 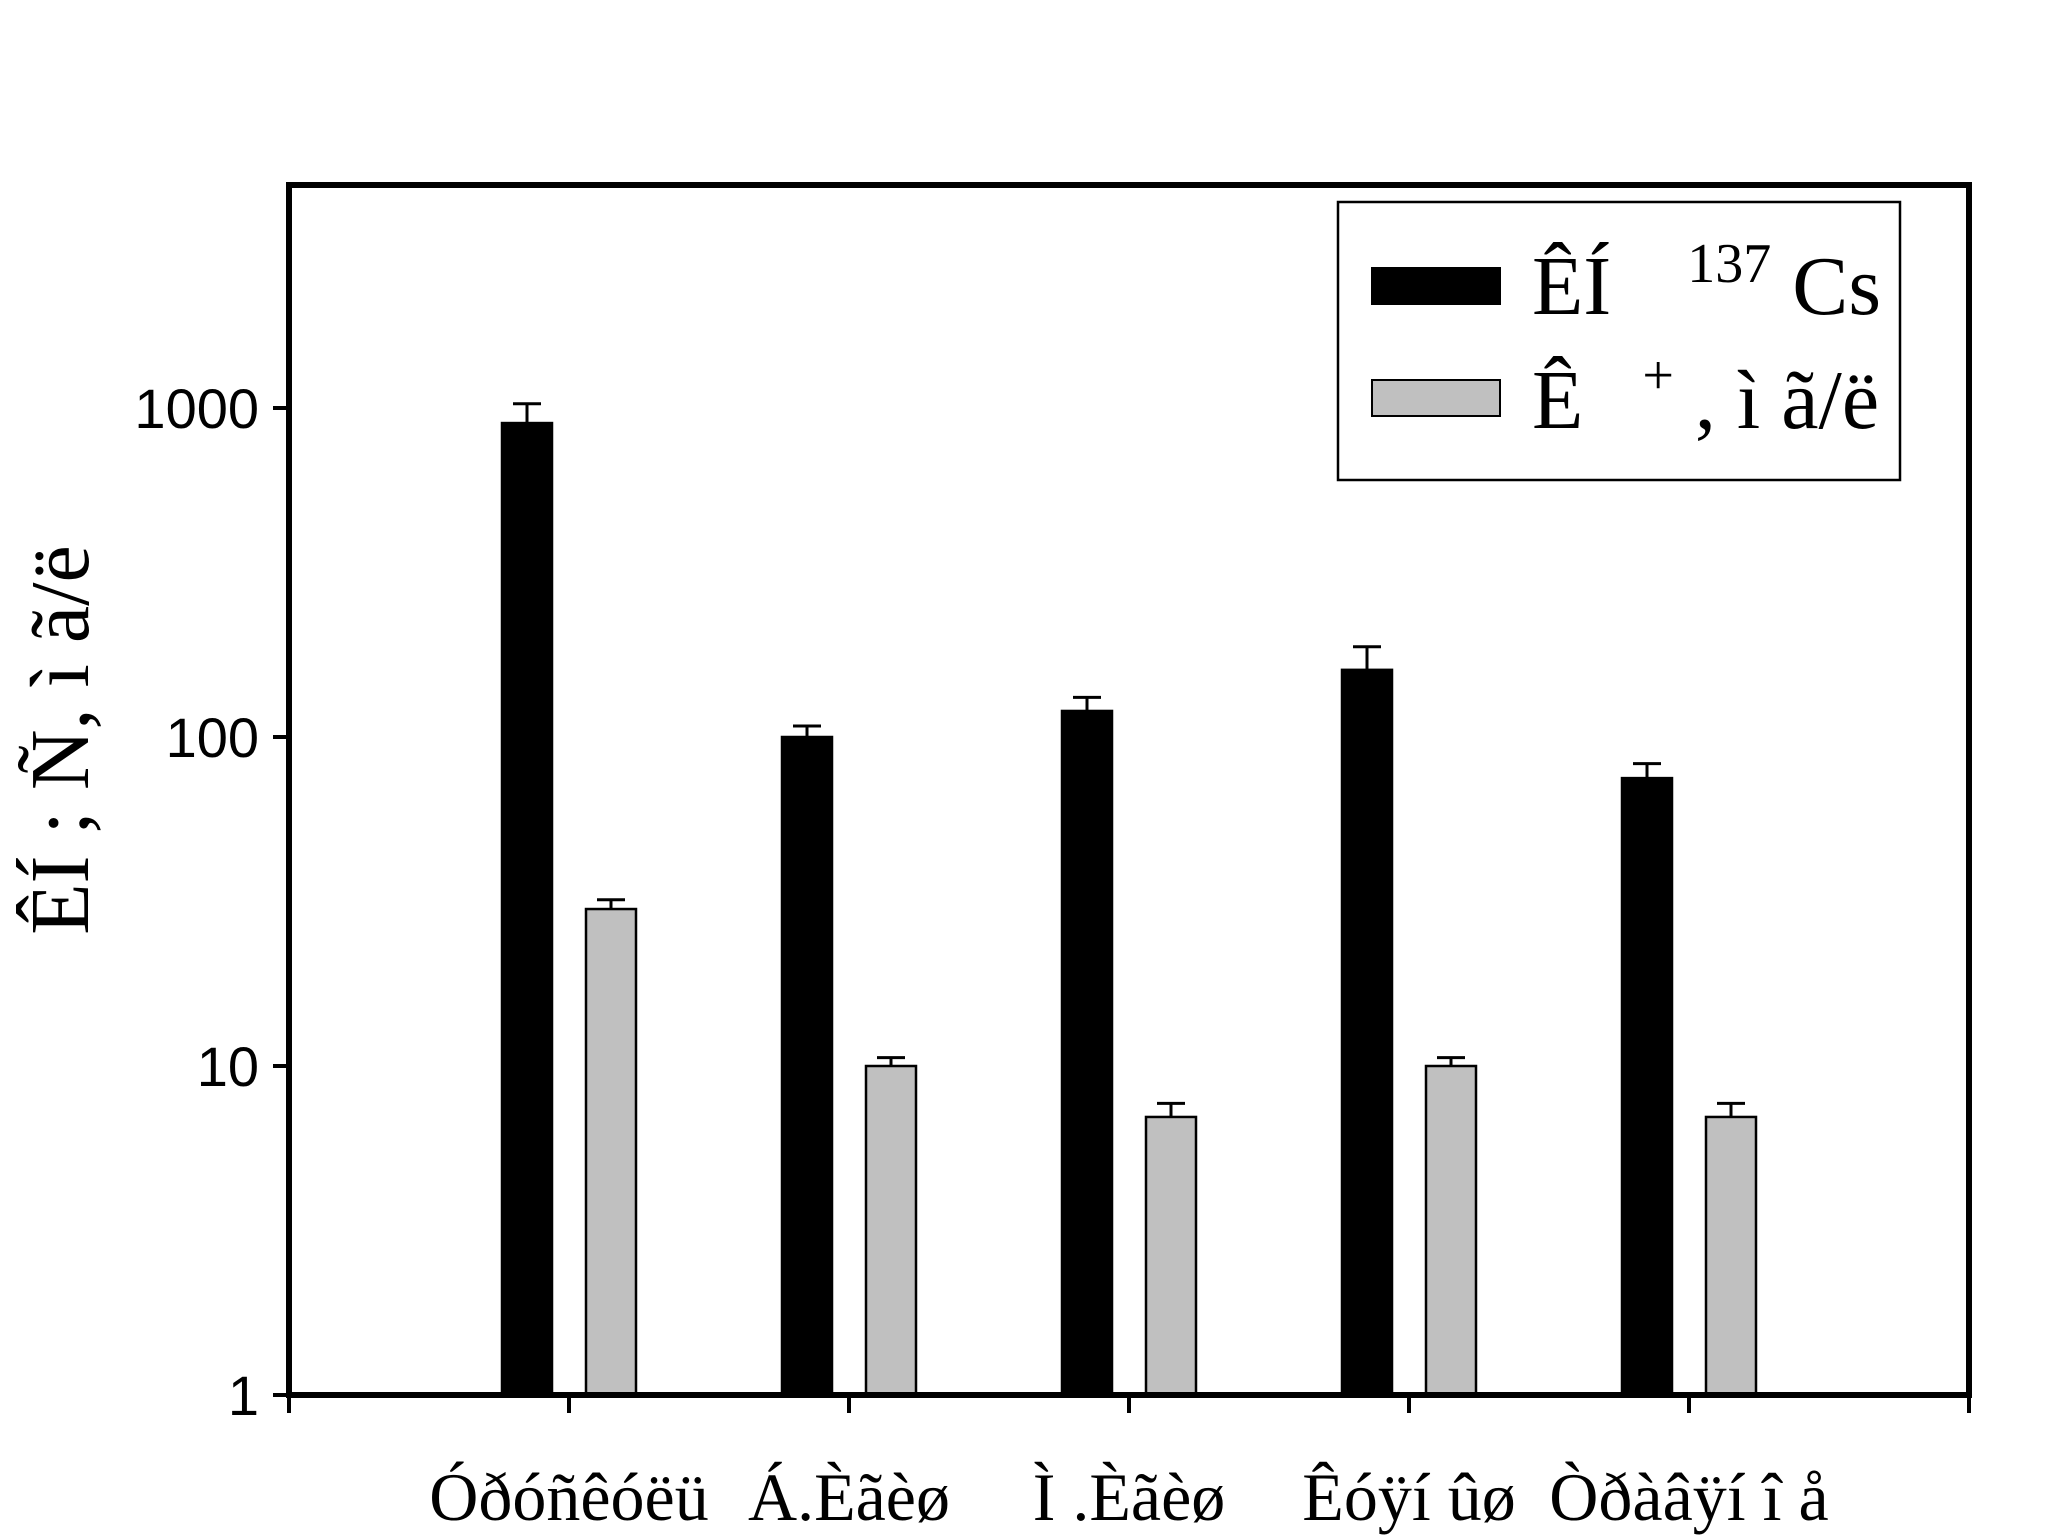 What do you see at coordinates (1571, 286) in the screenshot?
I see `legend-main-series-1: ÊÍ` at bounding box center [1571, 286].